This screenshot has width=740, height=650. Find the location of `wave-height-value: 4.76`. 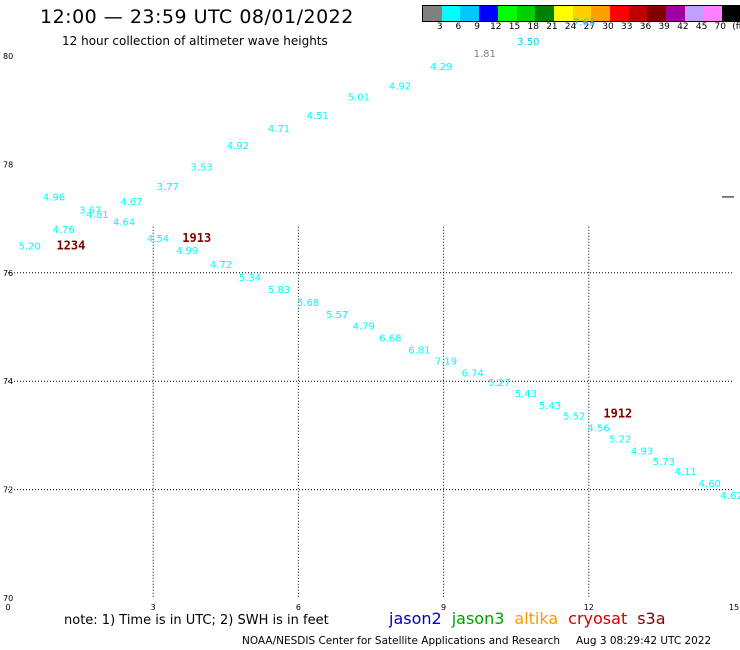

wave-height-value: 4.76 is located at coordinates (64, 230).